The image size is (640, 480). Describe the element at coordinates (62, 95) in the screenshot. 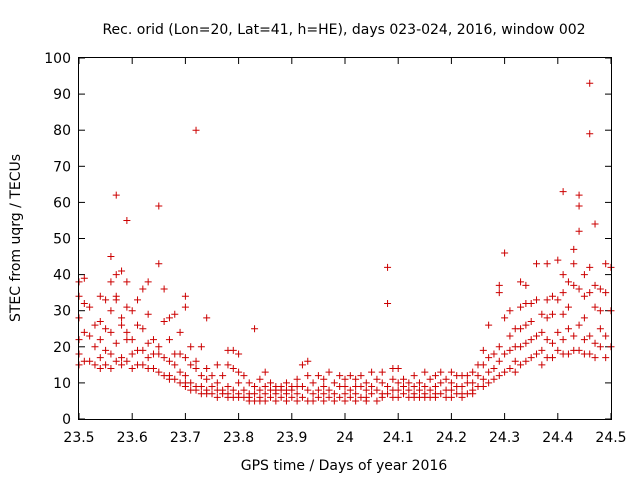

I see `y-tick-label: 90` at that location.